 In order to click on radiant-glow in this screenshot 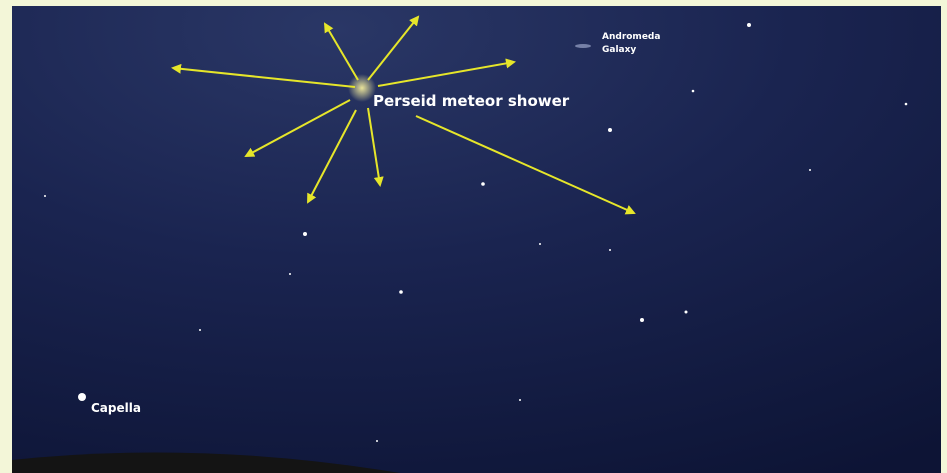, I will do `click(362, 88)`.